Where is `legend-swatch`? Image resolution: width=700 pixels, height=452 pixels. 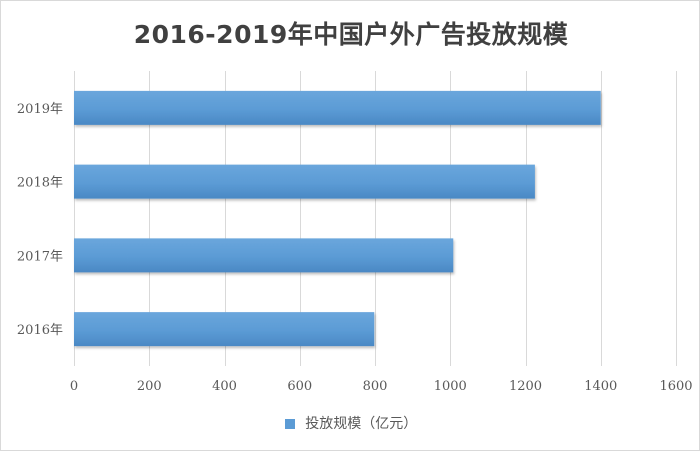 legend-swatch is located at coordinates (289, 424).